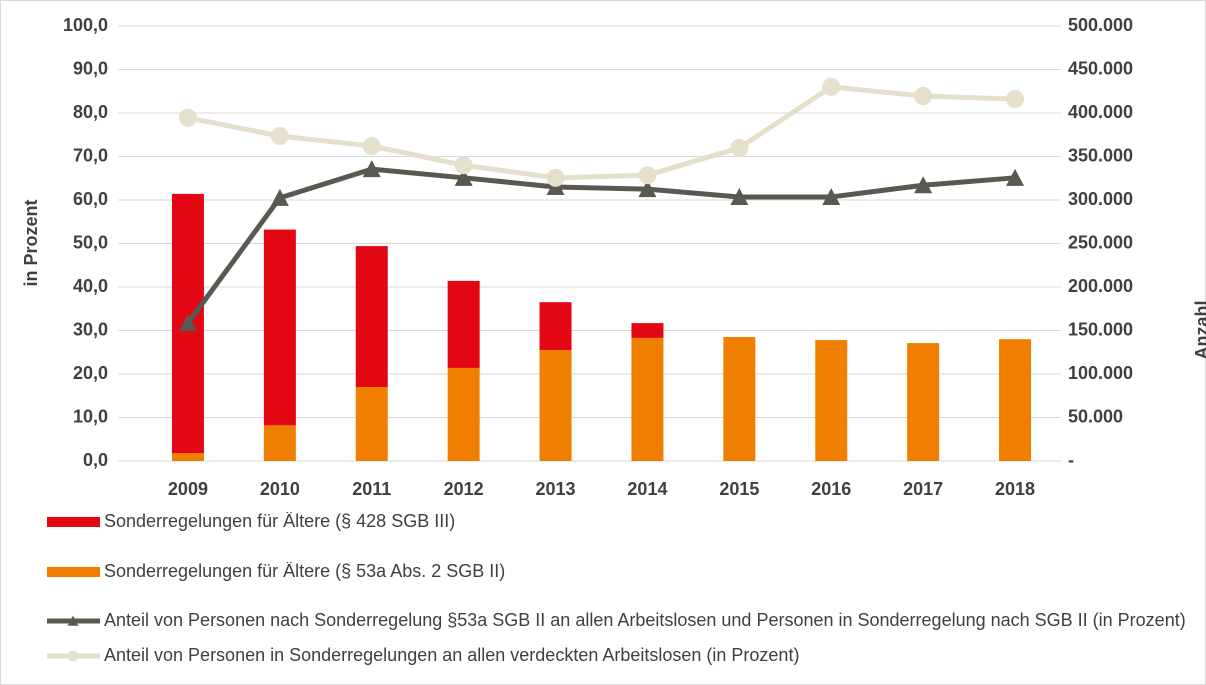 The height and width of the screenshot is (685, 1206). Describe the element at coordinates (1100, 155) in the screenshot. I see `y2-tick-label: 350.000` at that location.